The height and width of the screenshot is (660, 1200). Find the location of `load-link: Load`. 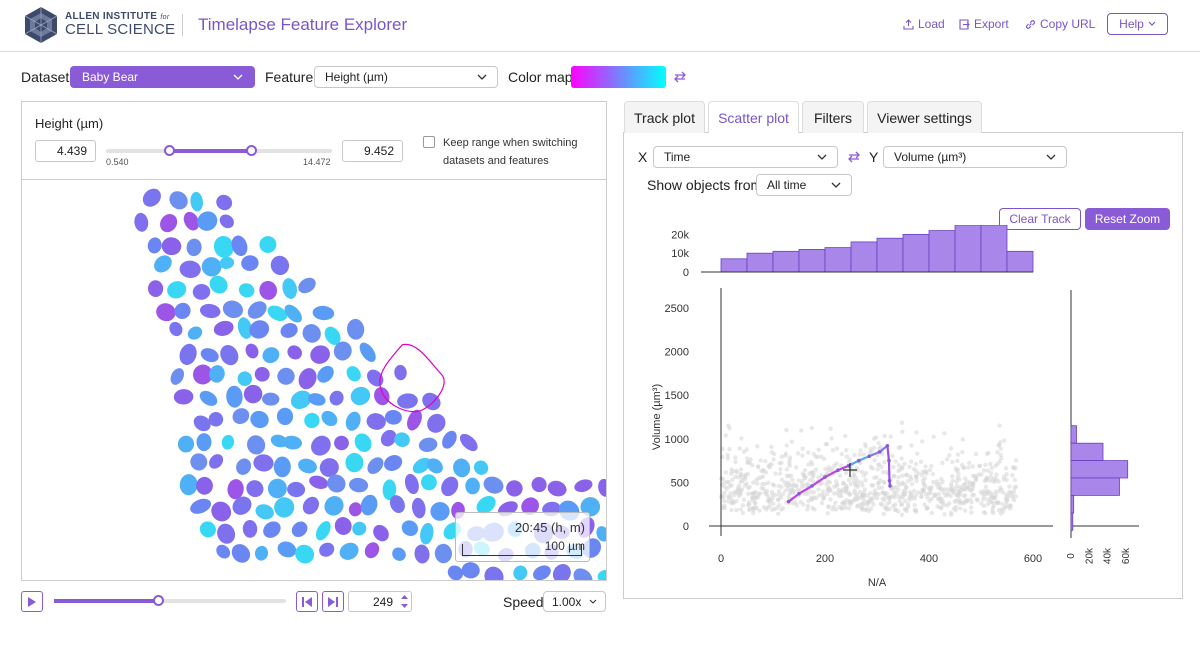

load-link: Load is located at coordinates (924, 24).